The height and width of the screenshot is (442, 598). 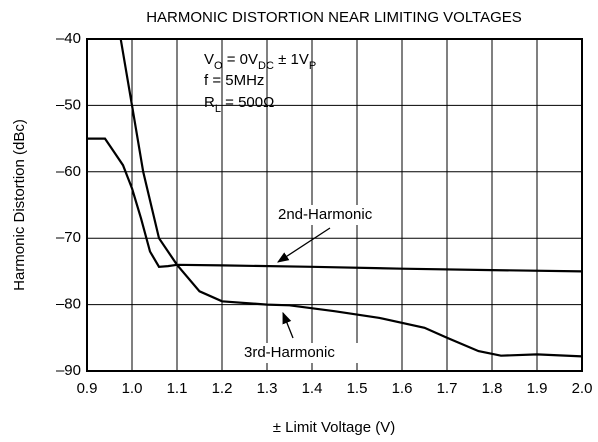 I want to click on x-tick-label: 1.9, so click(x=537, y=388).